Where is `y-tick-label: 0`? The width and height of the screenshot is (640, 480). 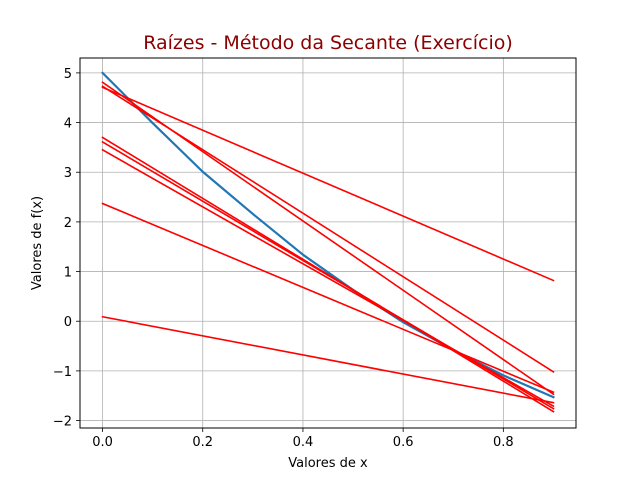
y-tick-label: 0 is located at coordinates (68, 322).